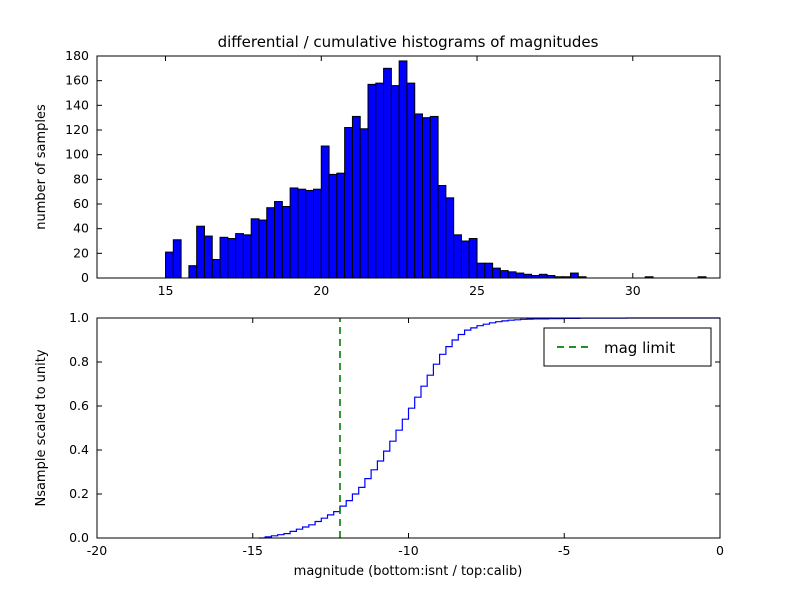 This screenshot has width=800, height=600. I want to click on x-tick-label: 25, so click(477, 290).